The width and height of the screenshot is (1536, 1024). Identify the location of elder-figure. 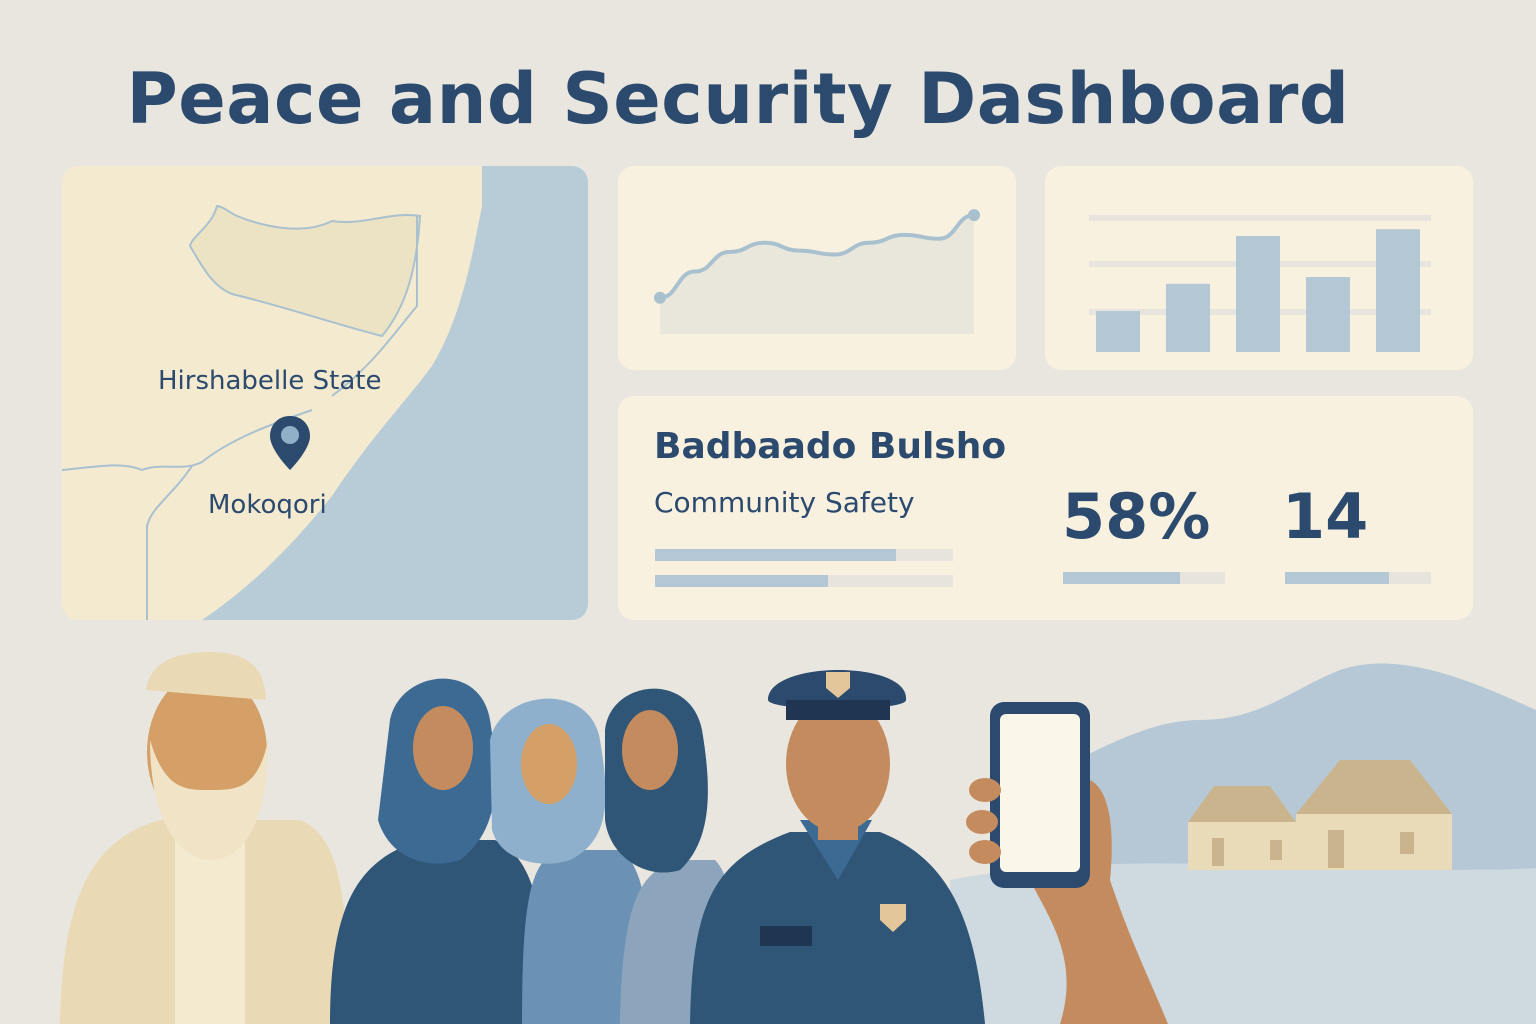
(205, 838).